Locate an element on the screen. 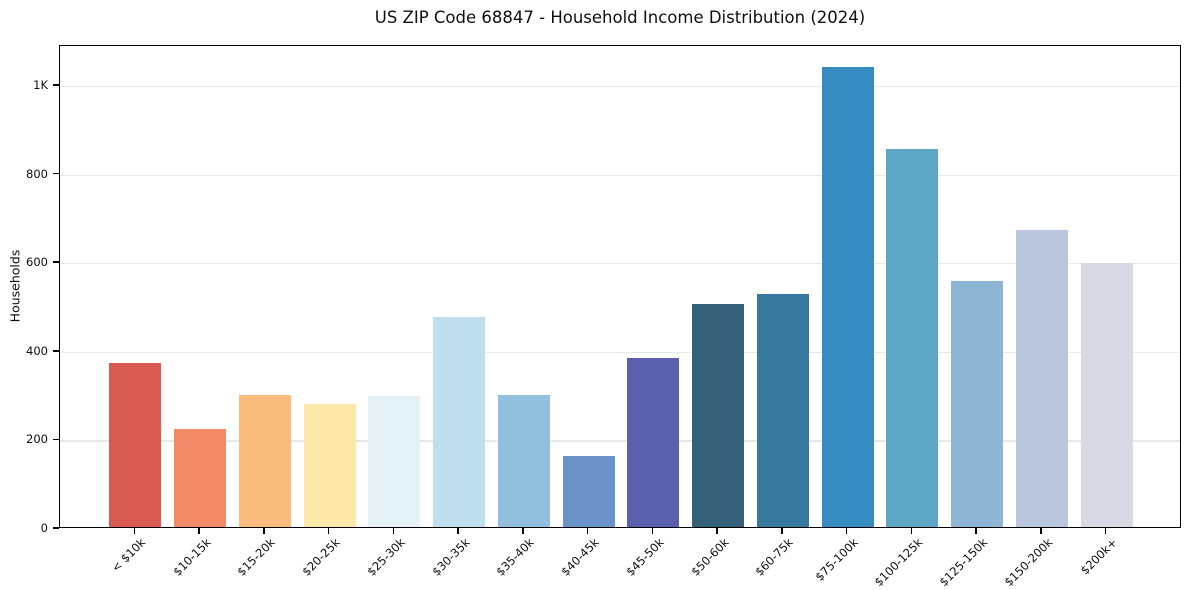 This screenshot has height=590, width=1189. bar-30-35k is located at coordinates (459, 421).